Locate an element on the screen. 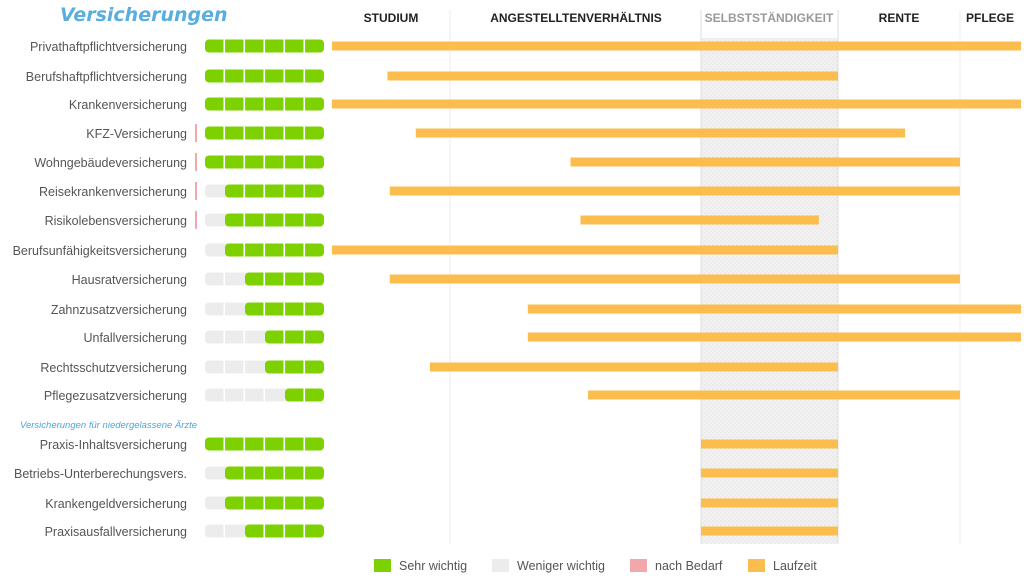  legend-label: Weniger wichtig is located at coordinates (561, 566).